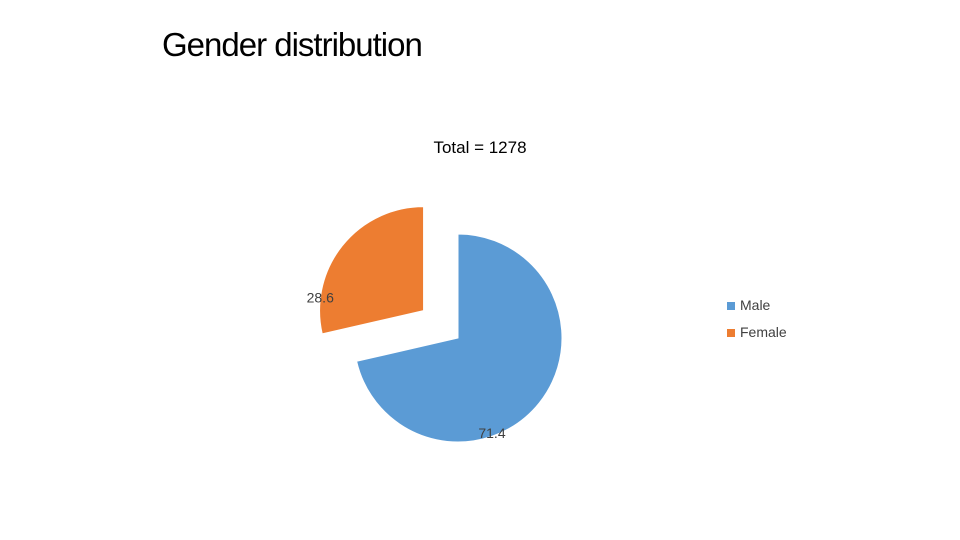  I want to click on pie-slice-male, so click(459, 338).